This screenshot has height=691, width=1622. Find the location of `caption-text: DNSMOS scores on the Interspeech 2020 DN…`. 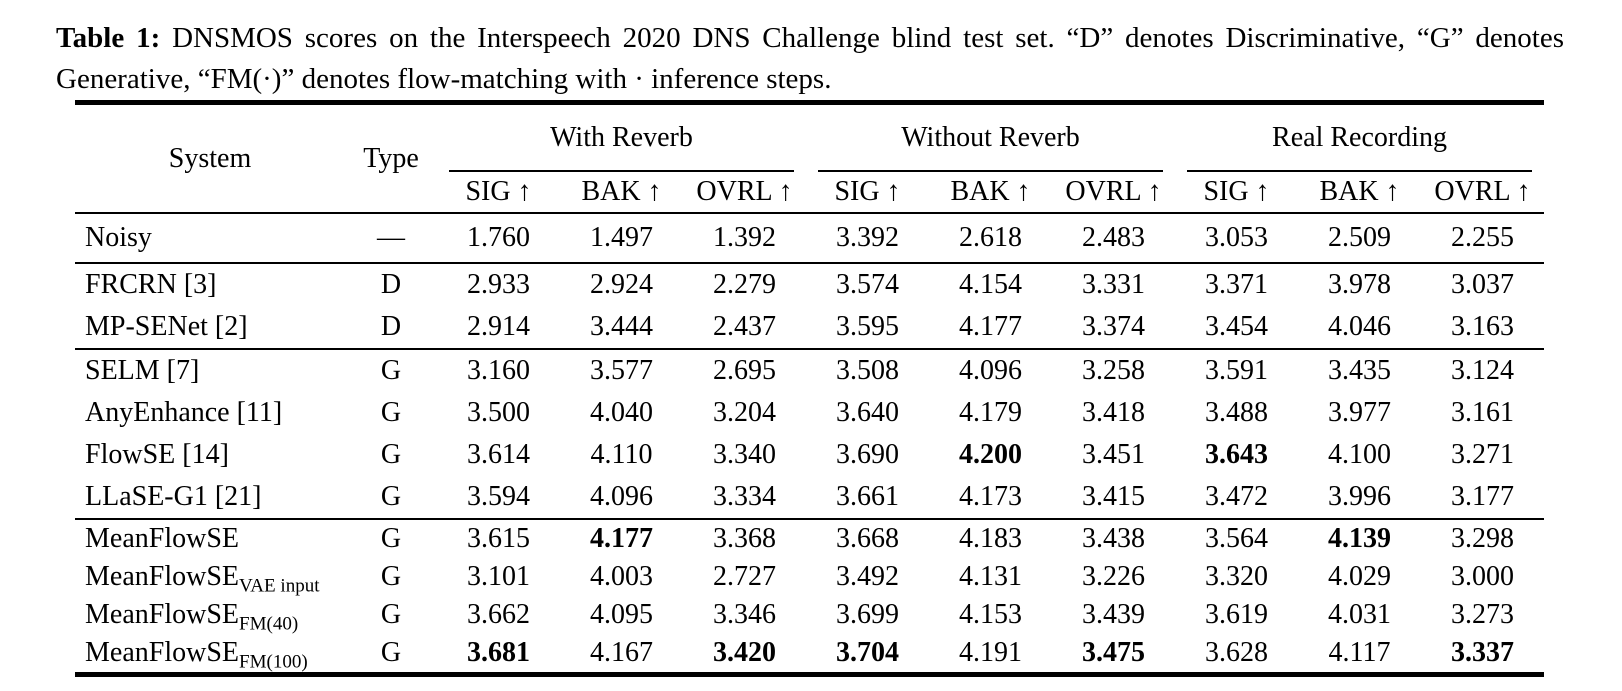

caption-text: DNSMOS scores on the Interspeech 2020 DN… is located at coordinates (810, 59).